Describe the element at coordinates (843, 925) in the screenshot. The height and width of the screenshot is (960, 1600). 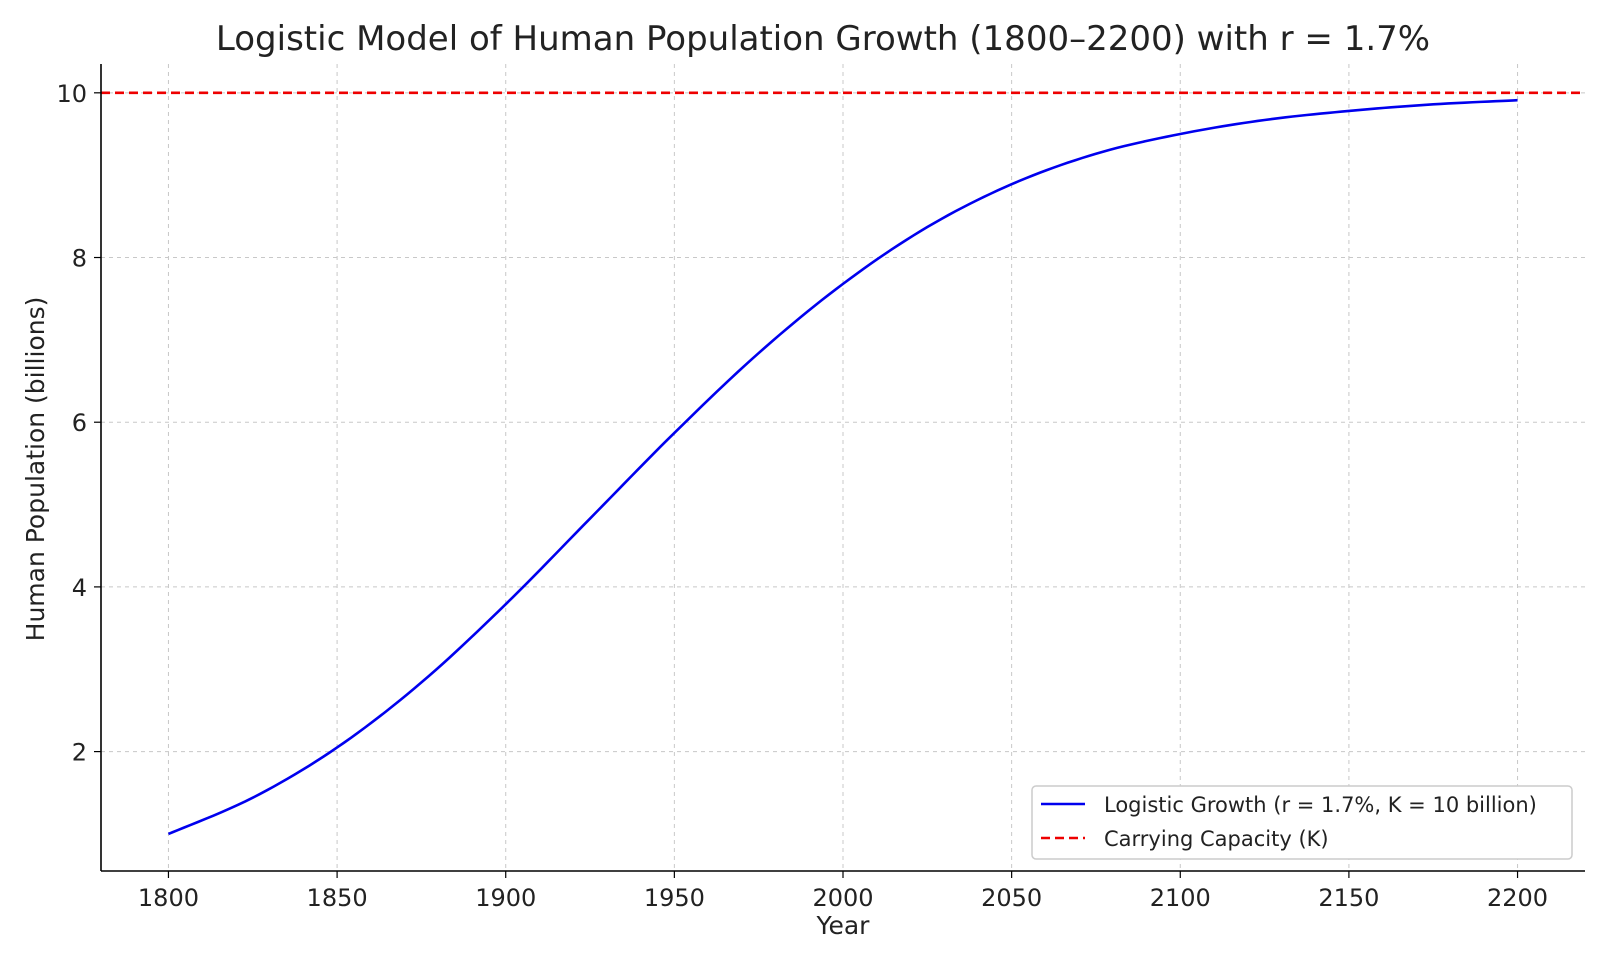
I see `x-axis-label: Year` at that location.